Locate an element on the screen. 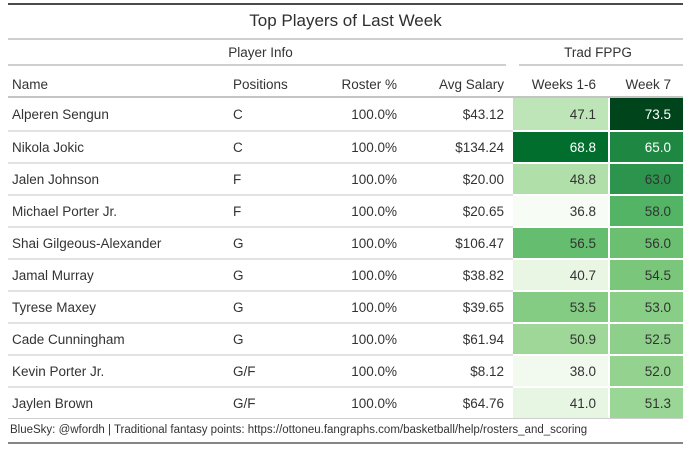 Image resolution: width=690 pixels, height=450 pixels. week-7-cell: 54.5 is located at coordinates (646, 274).